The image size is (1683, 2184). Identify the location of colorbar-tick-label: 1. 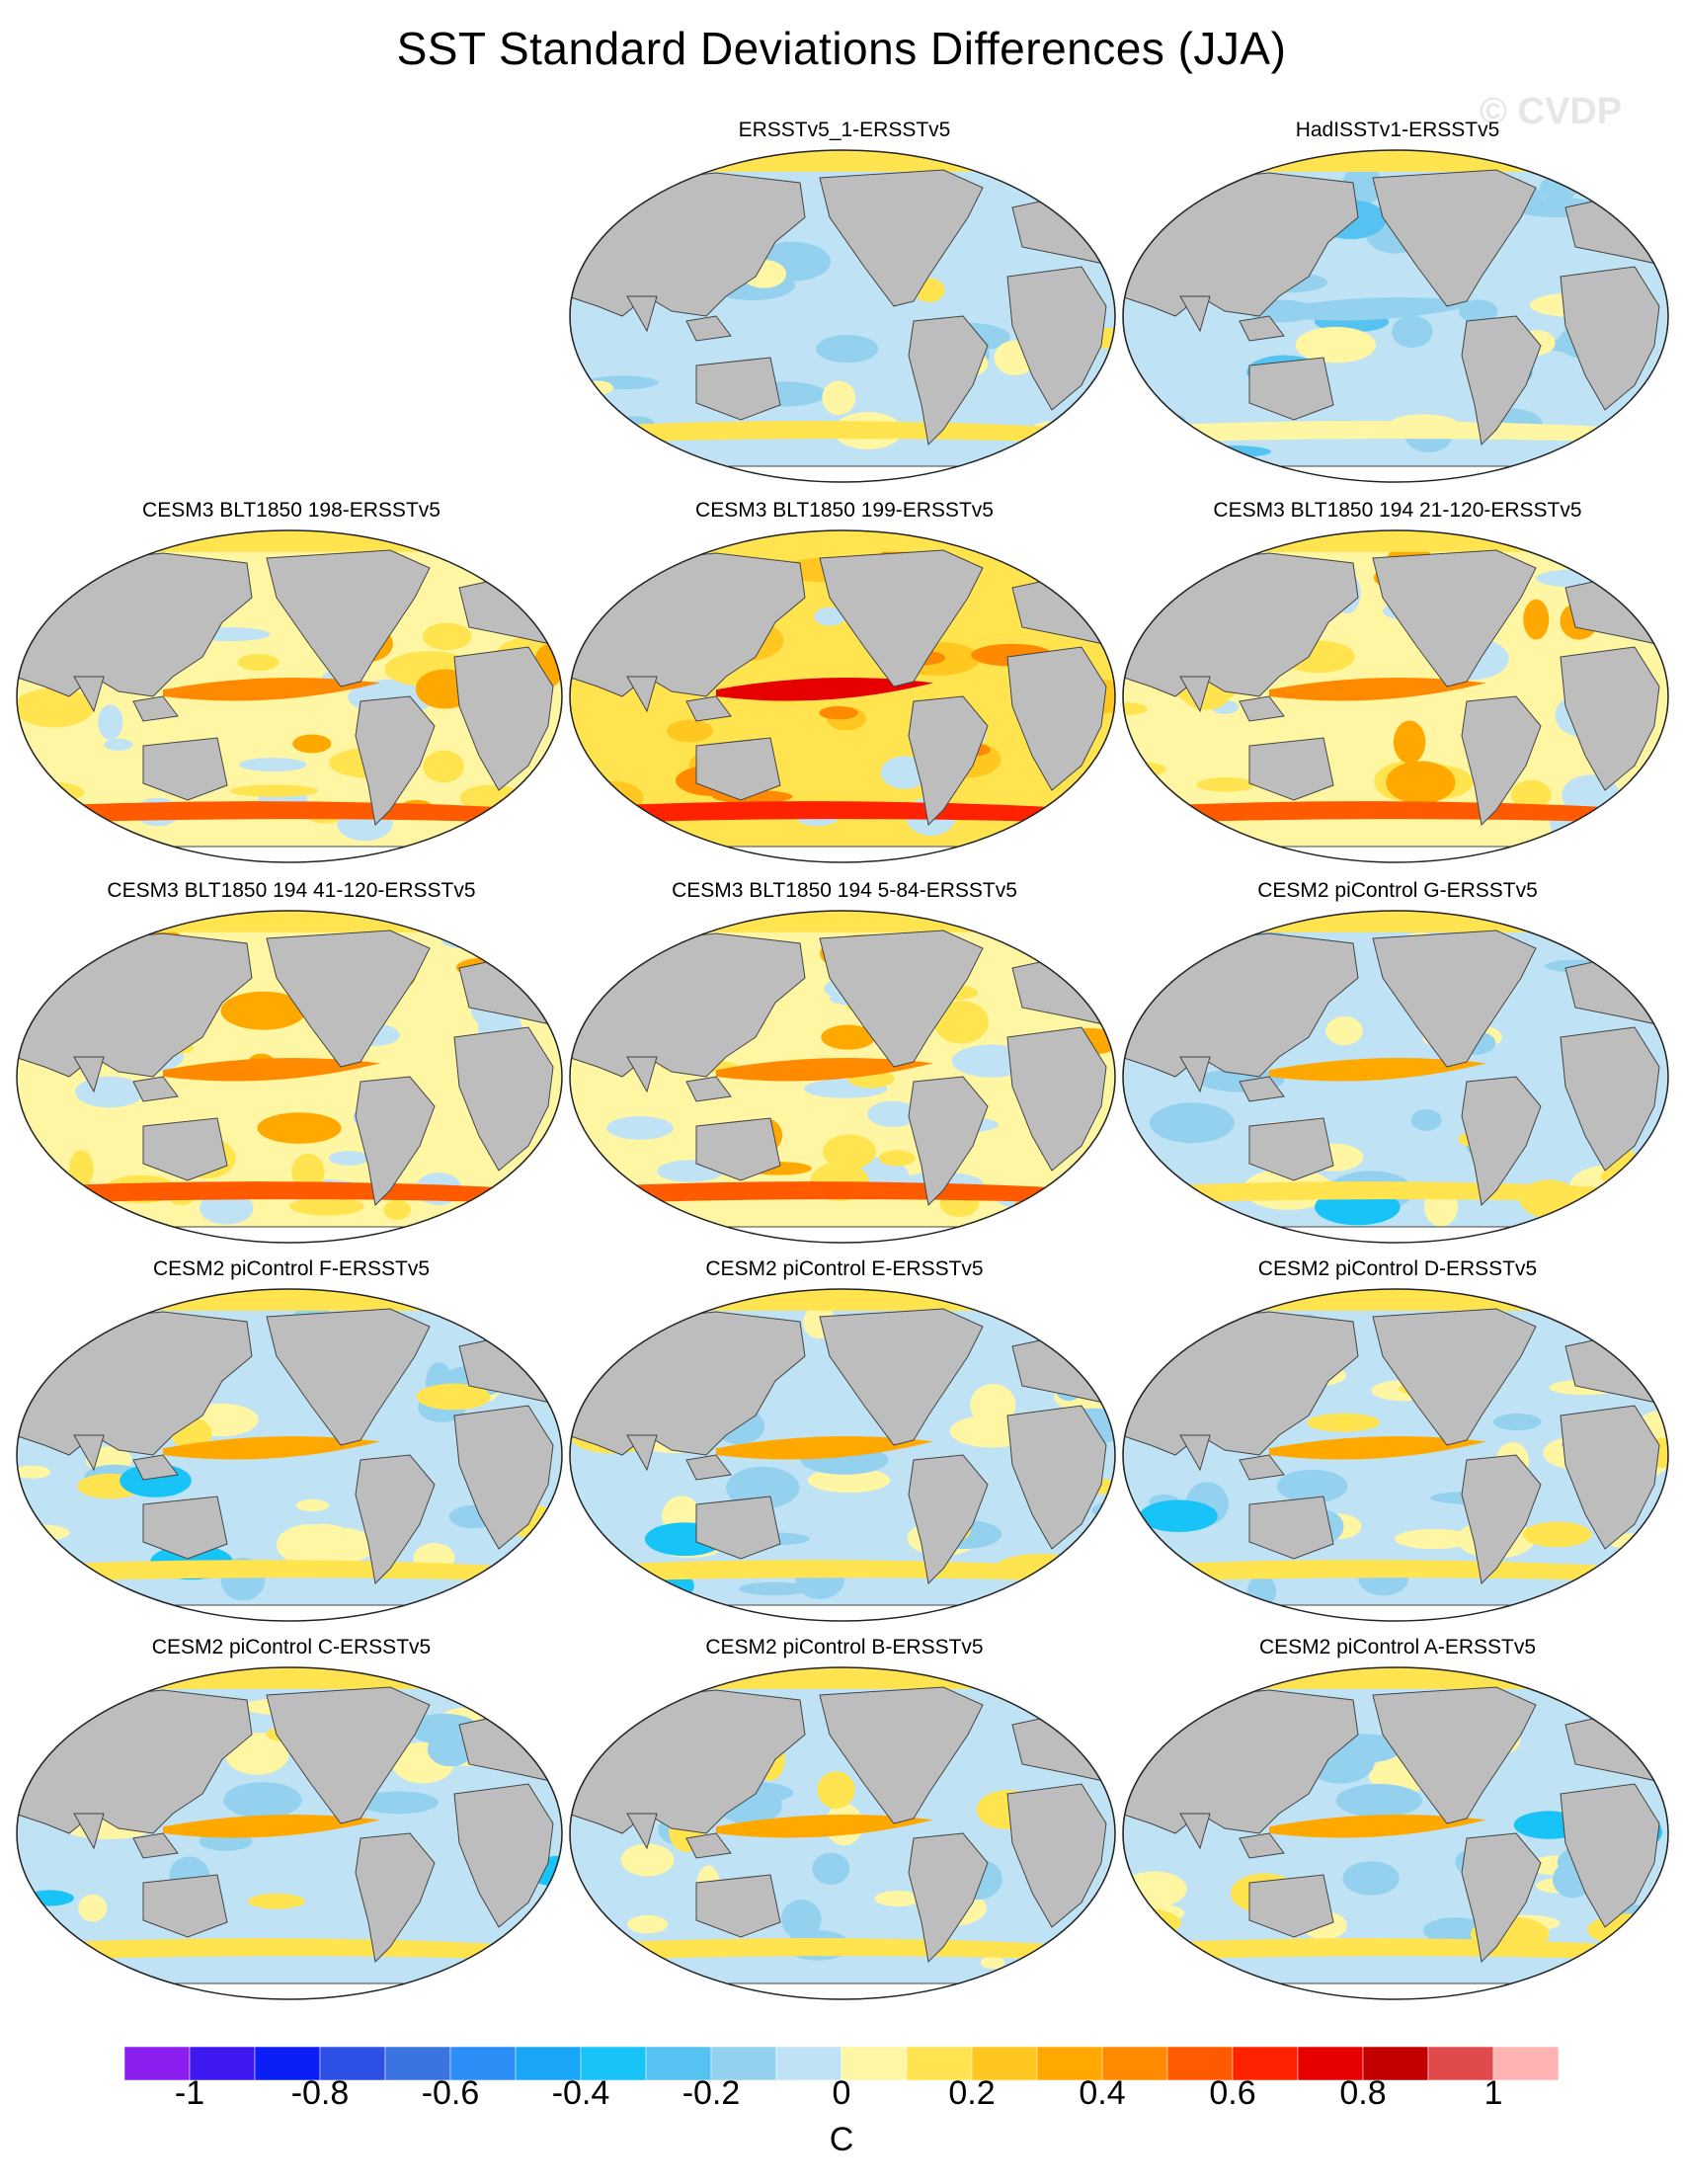
(1493, 2093).